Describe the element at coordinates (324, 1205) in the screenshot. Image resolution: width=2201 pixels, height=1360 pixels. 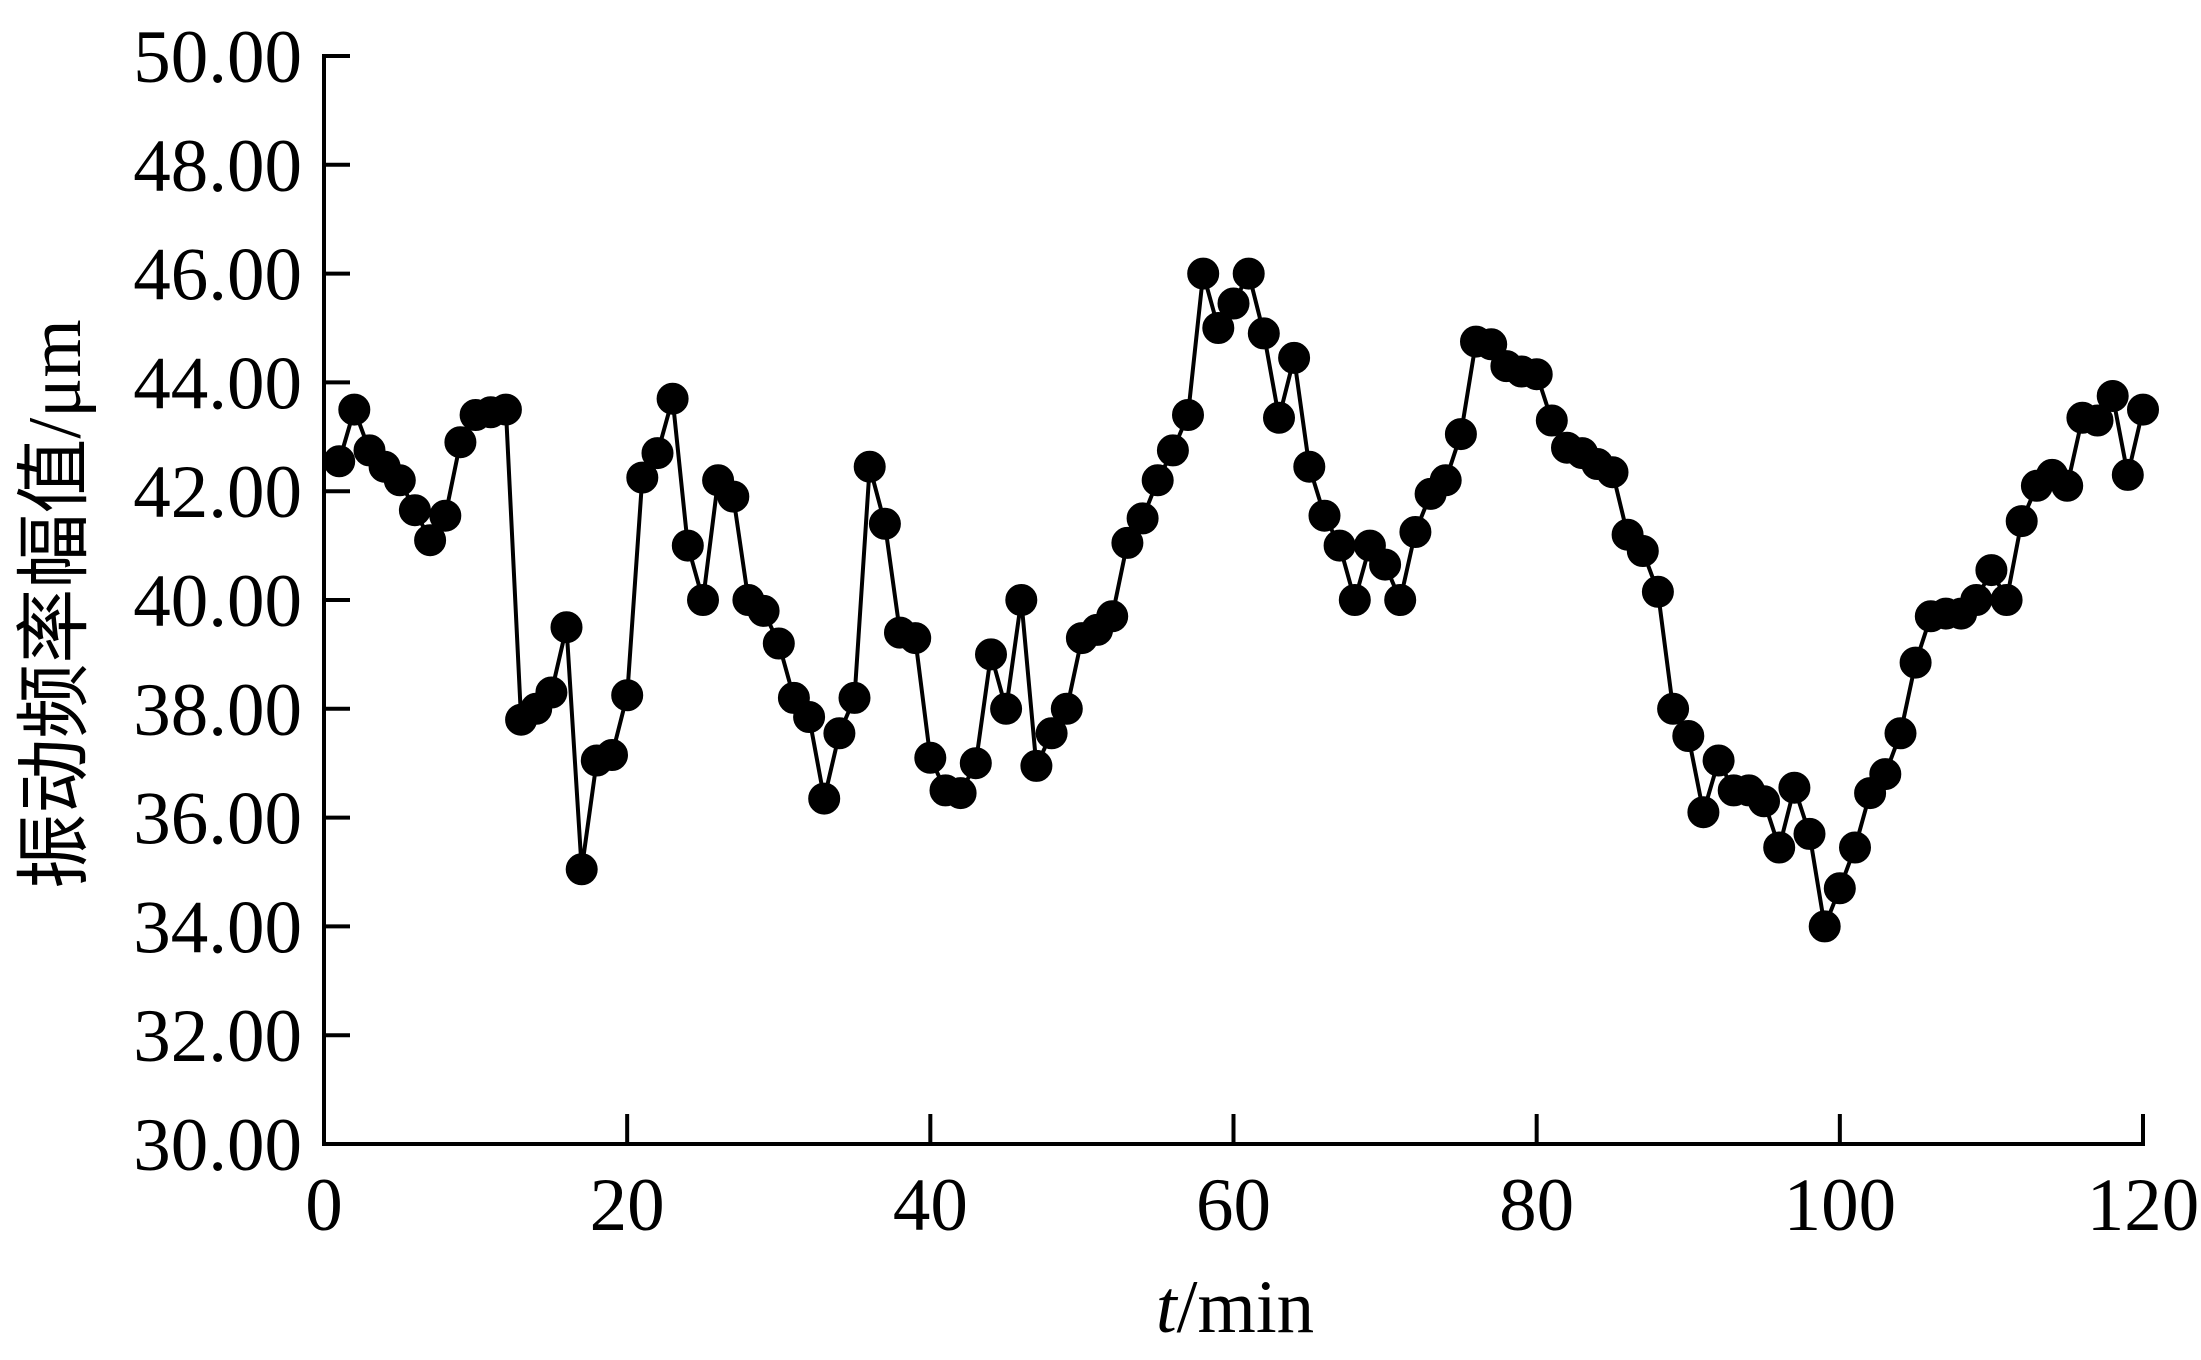
I see `x-tick-label: 0` at that location.